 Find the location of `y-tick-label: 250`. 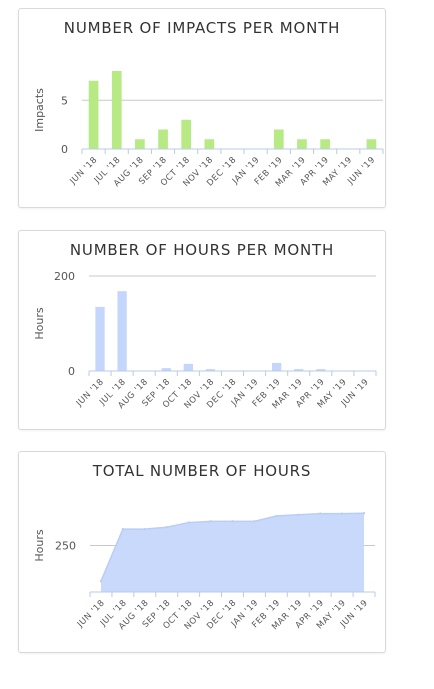

y-tick-label: 250 is located at coordinates (65, 546).